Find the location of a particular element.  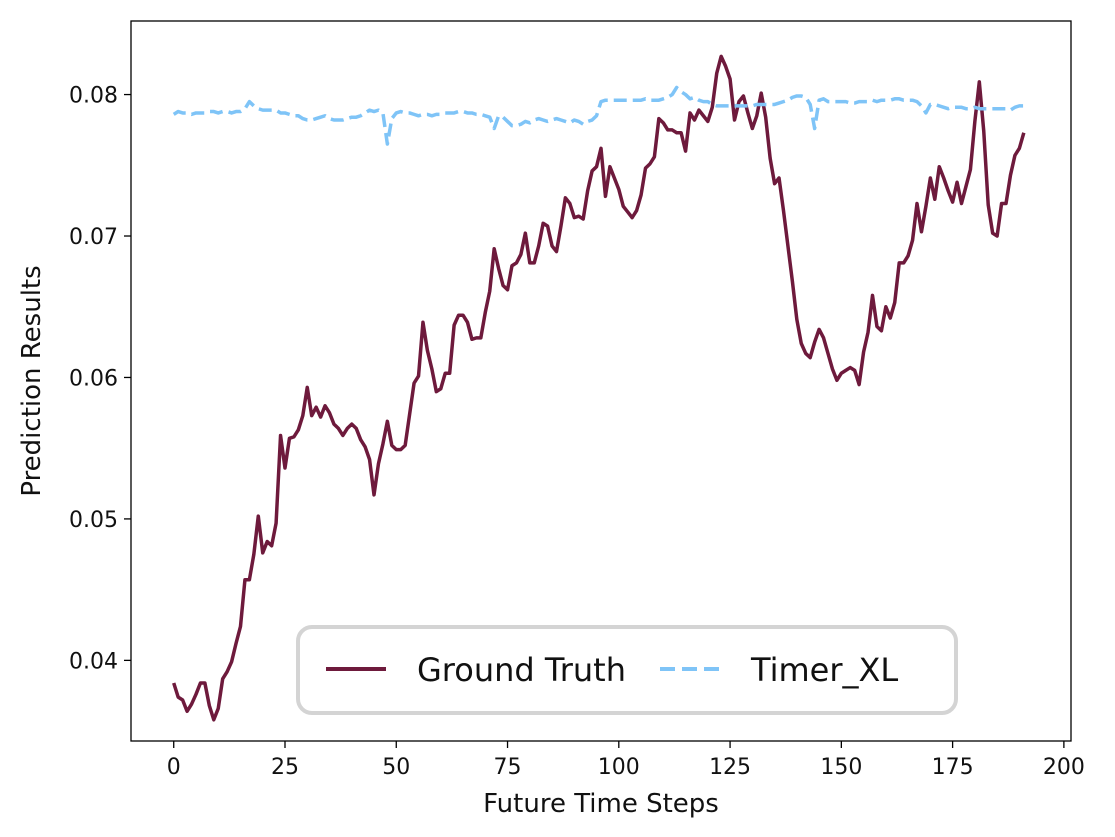

legend: Ground Truth Timer_XL is located at coordinates (627, 670).